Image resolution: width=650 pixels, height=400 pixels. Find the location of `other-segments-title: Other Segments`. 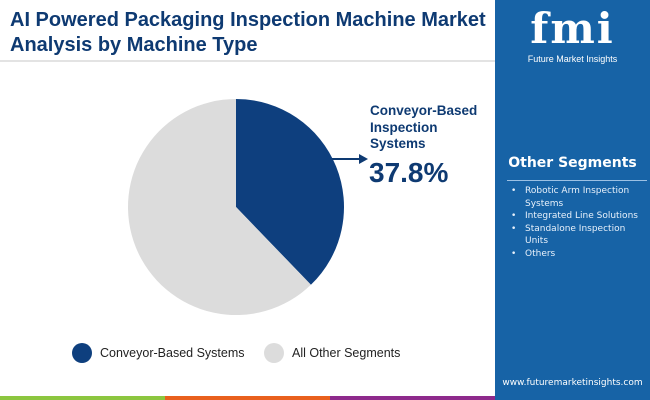

other-segments-title: Other Segments is located at coordinates (572, 163).